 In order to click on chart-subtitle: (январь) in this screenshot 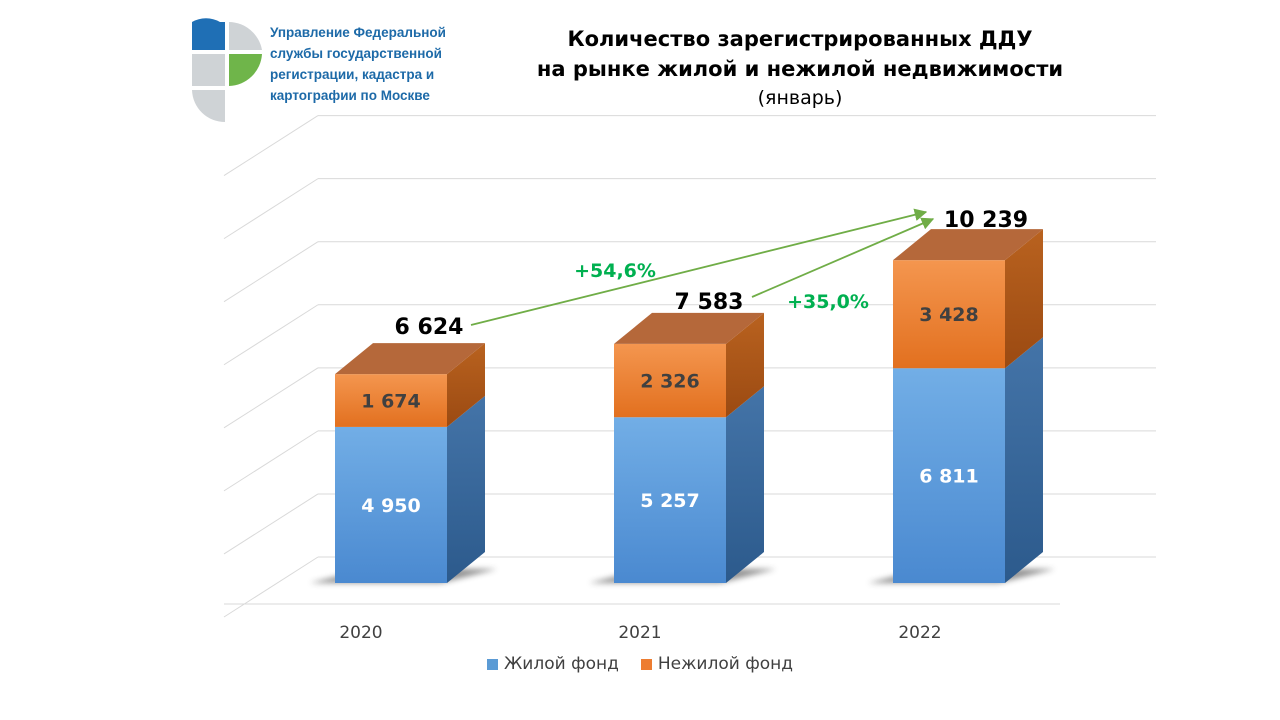, I will do `click(800, 98)`.